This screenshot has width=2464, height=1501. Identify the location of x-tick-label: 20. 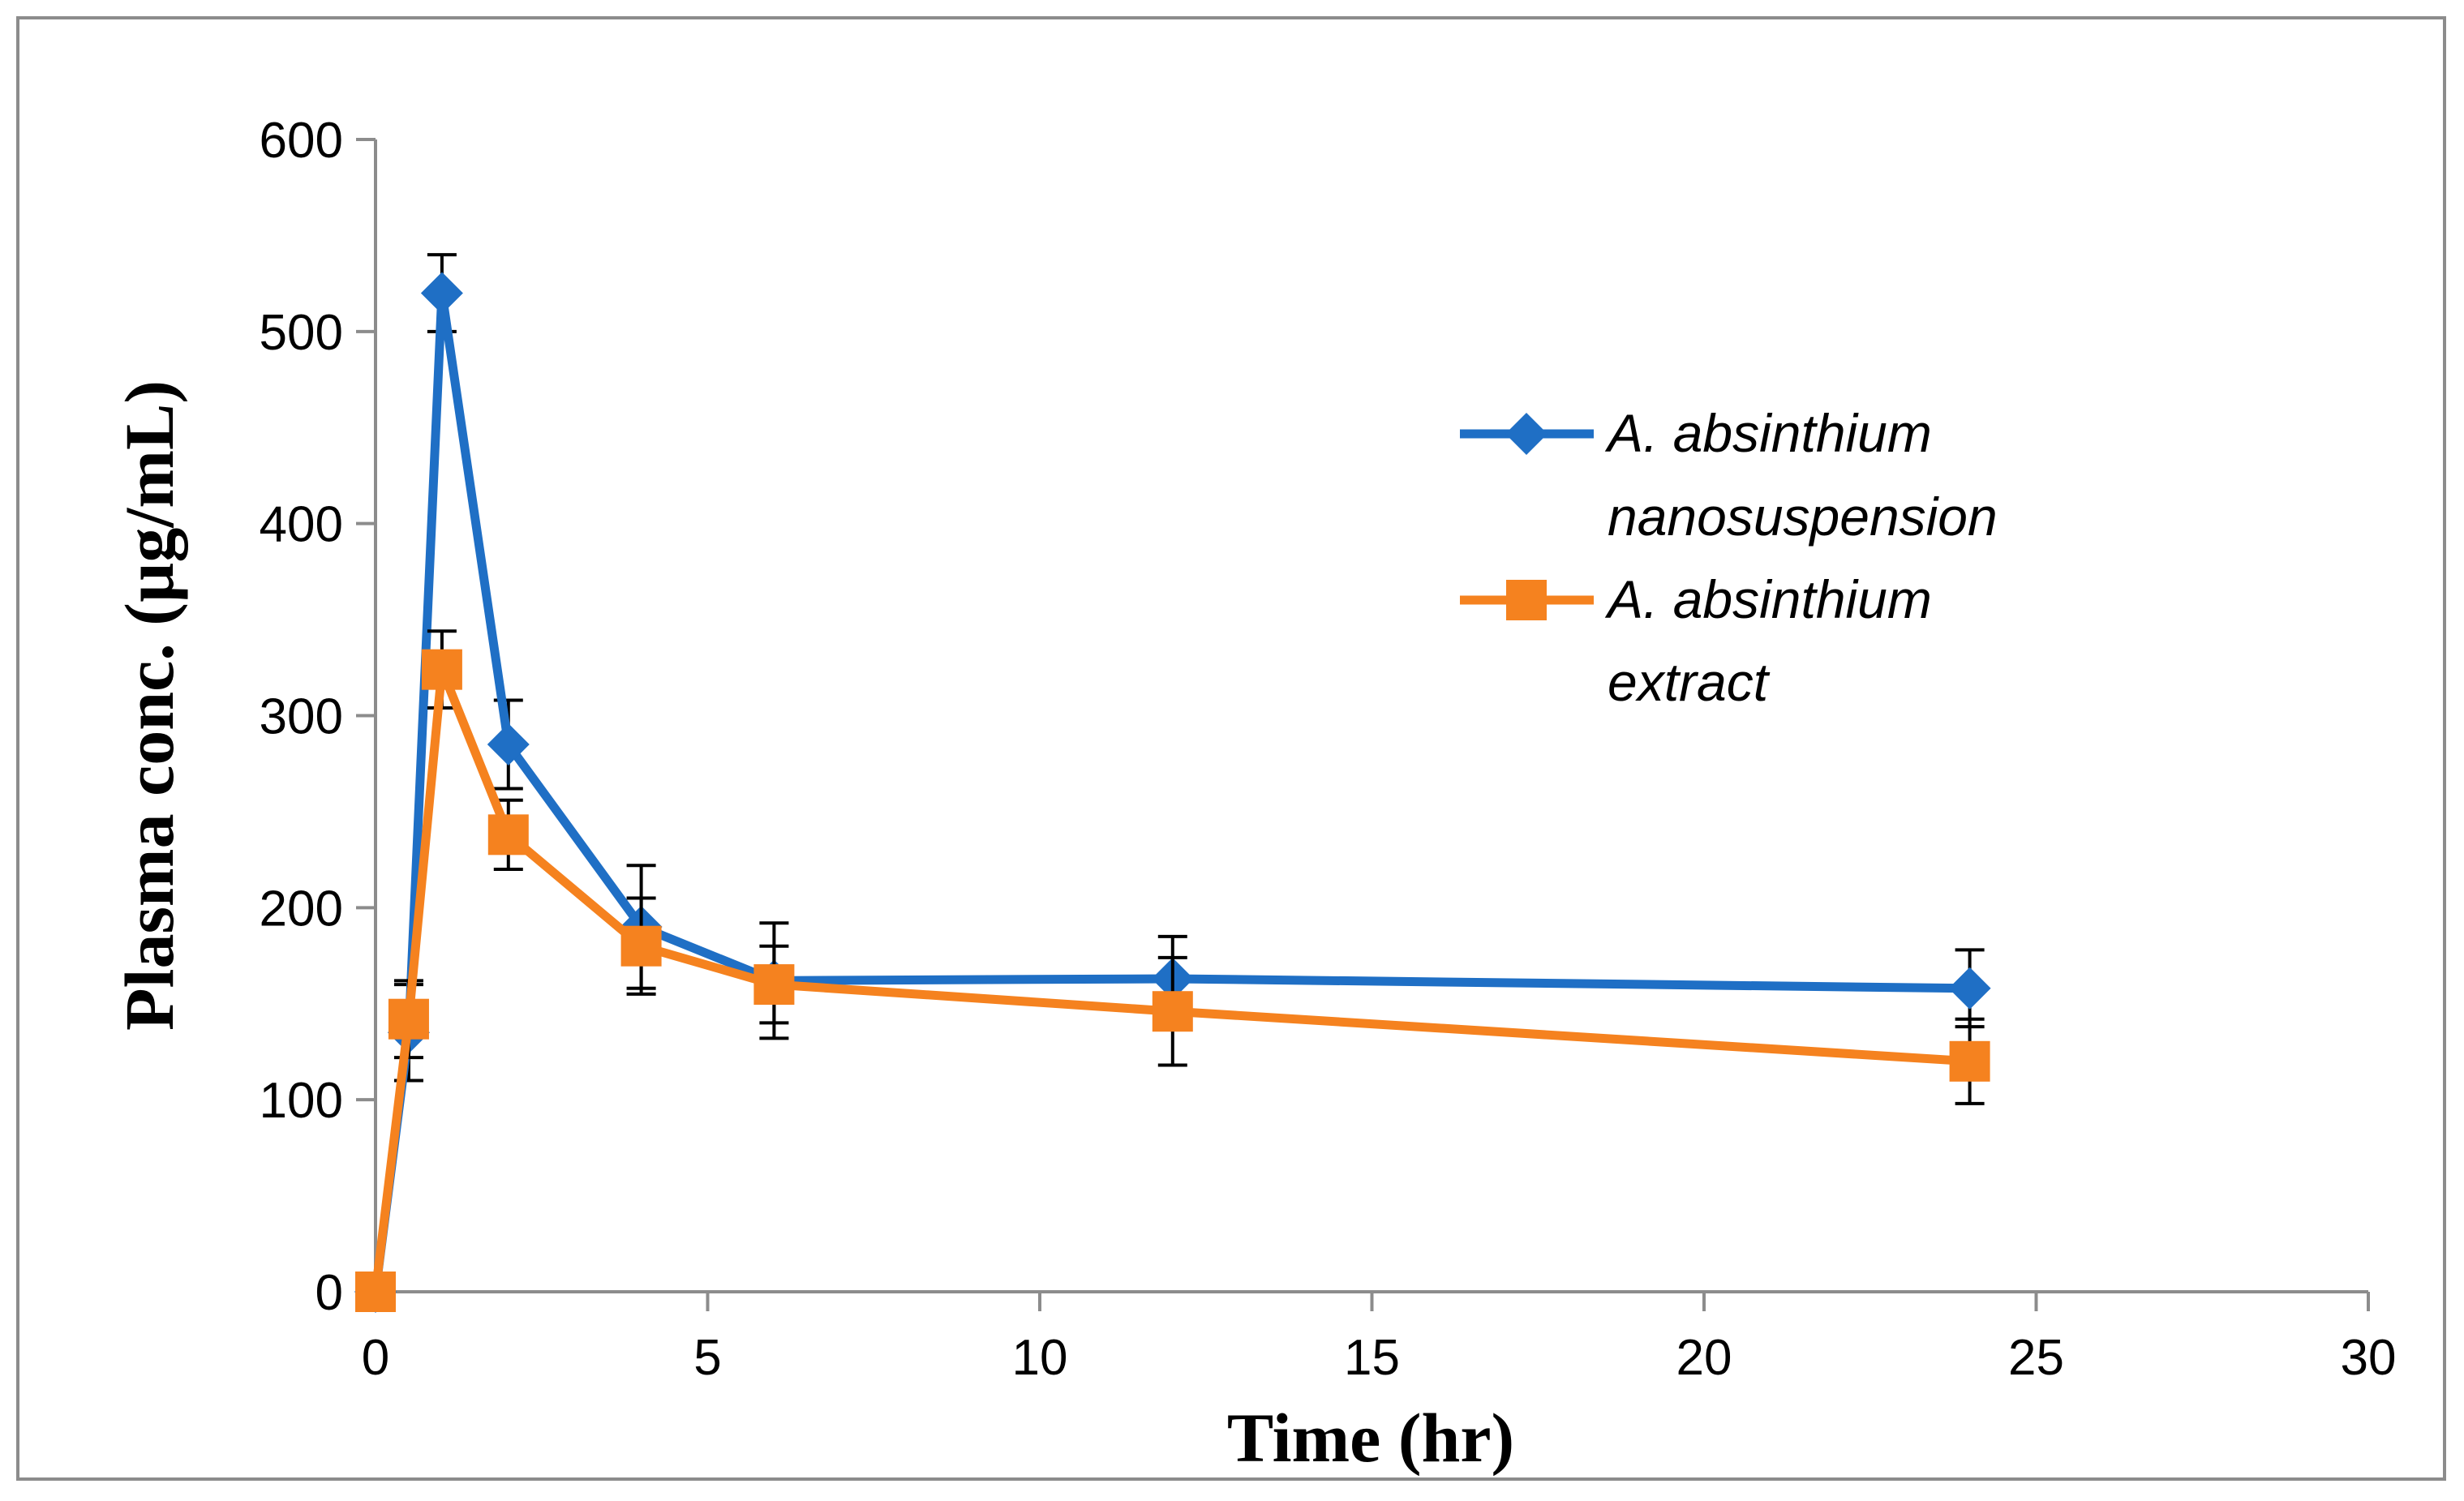
(1704, 1358).